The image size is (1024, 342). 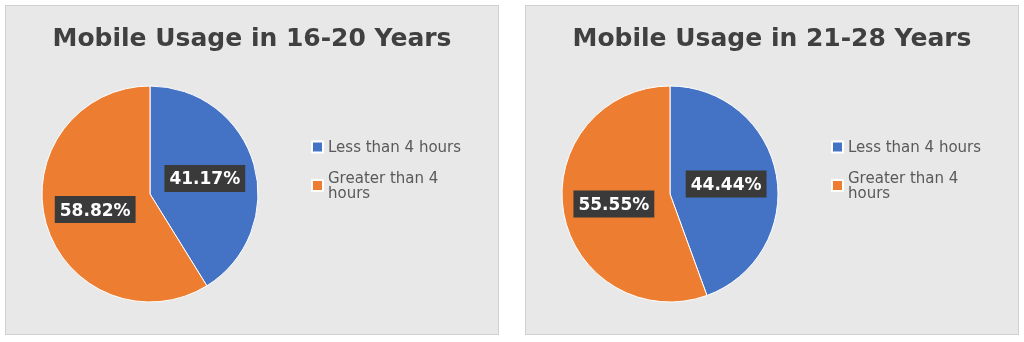 I want to click on data-label: 44.44%, so click(x=726, y=184).